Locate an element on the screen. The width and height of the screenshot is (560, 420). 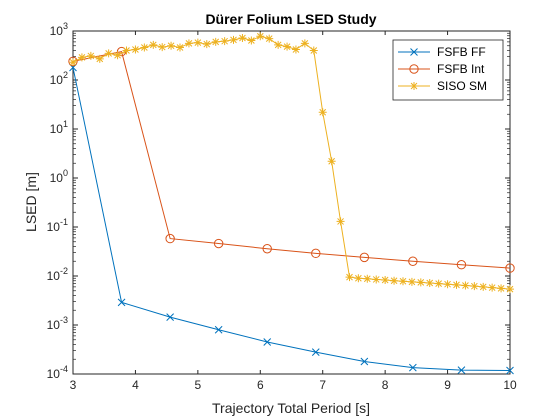
y-tick-label: 10² is located at coordinates (59, 78).